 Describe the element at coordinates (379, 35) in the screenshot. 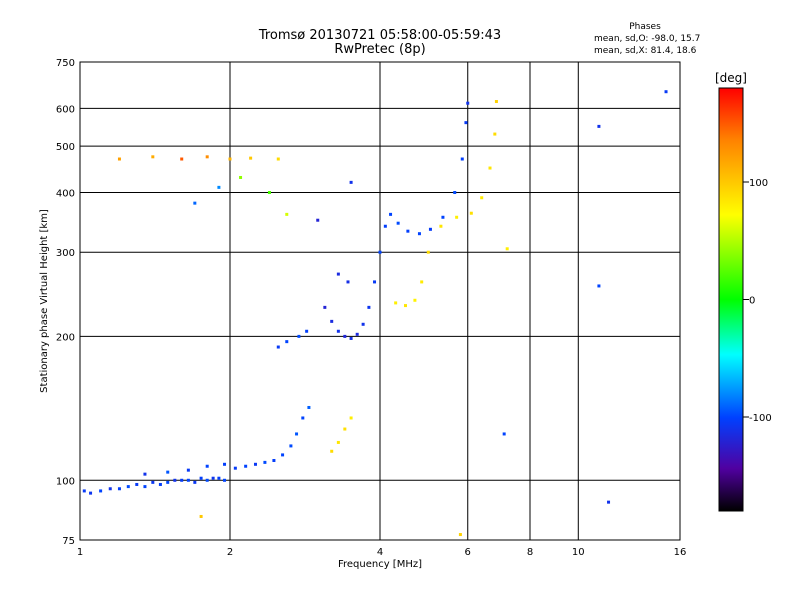

I see `chart-title: Tromsø 20130721 05:58:00-05:59:43` at that location.